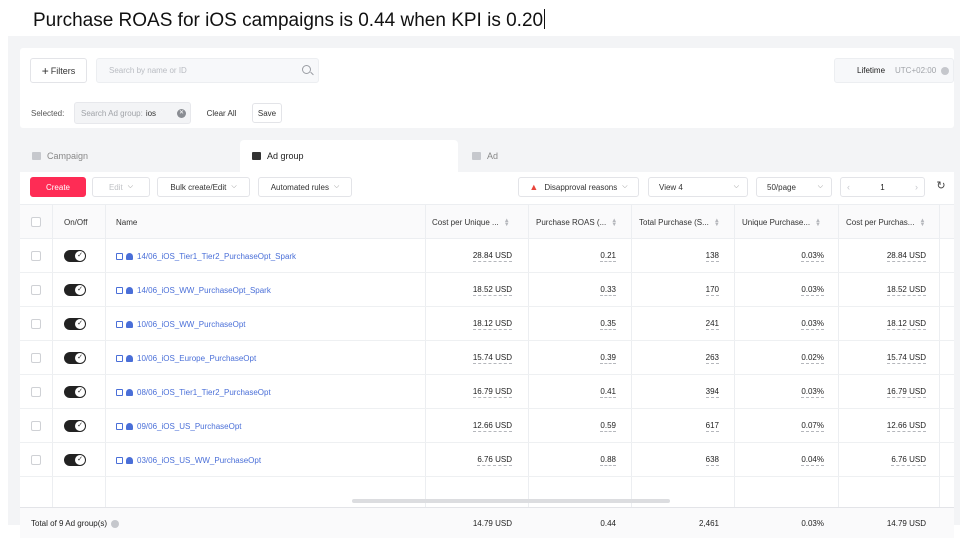 Image resolution: width=960 pixels, height=539 pixels. I want to click on chevron-right-icon: ›, so click(916, 187).